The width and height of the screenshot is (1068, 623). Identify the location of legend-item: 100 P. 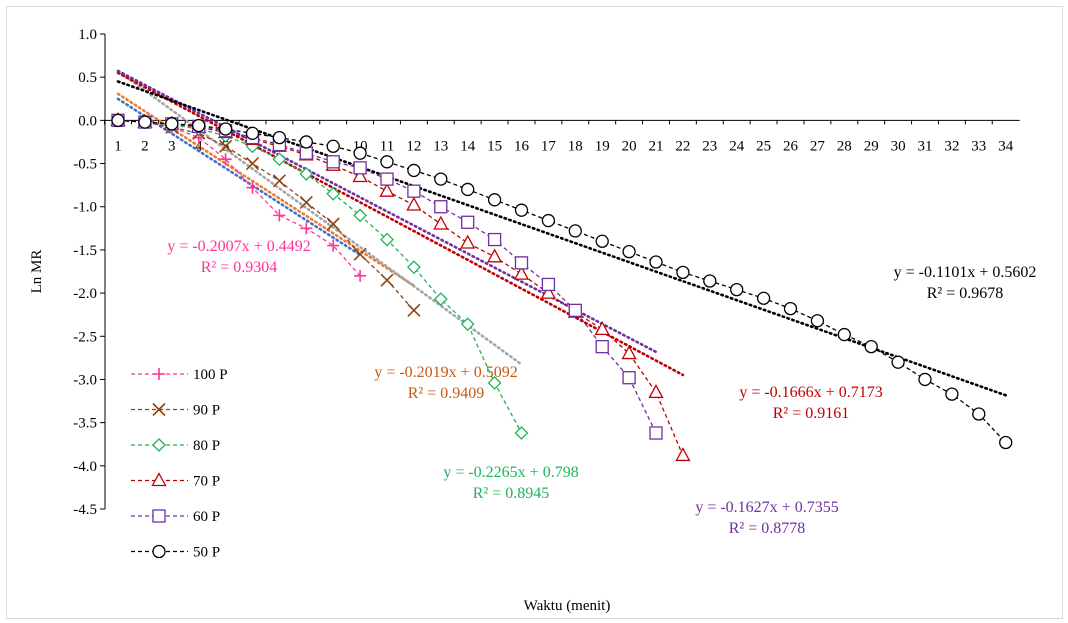
(179, 375).